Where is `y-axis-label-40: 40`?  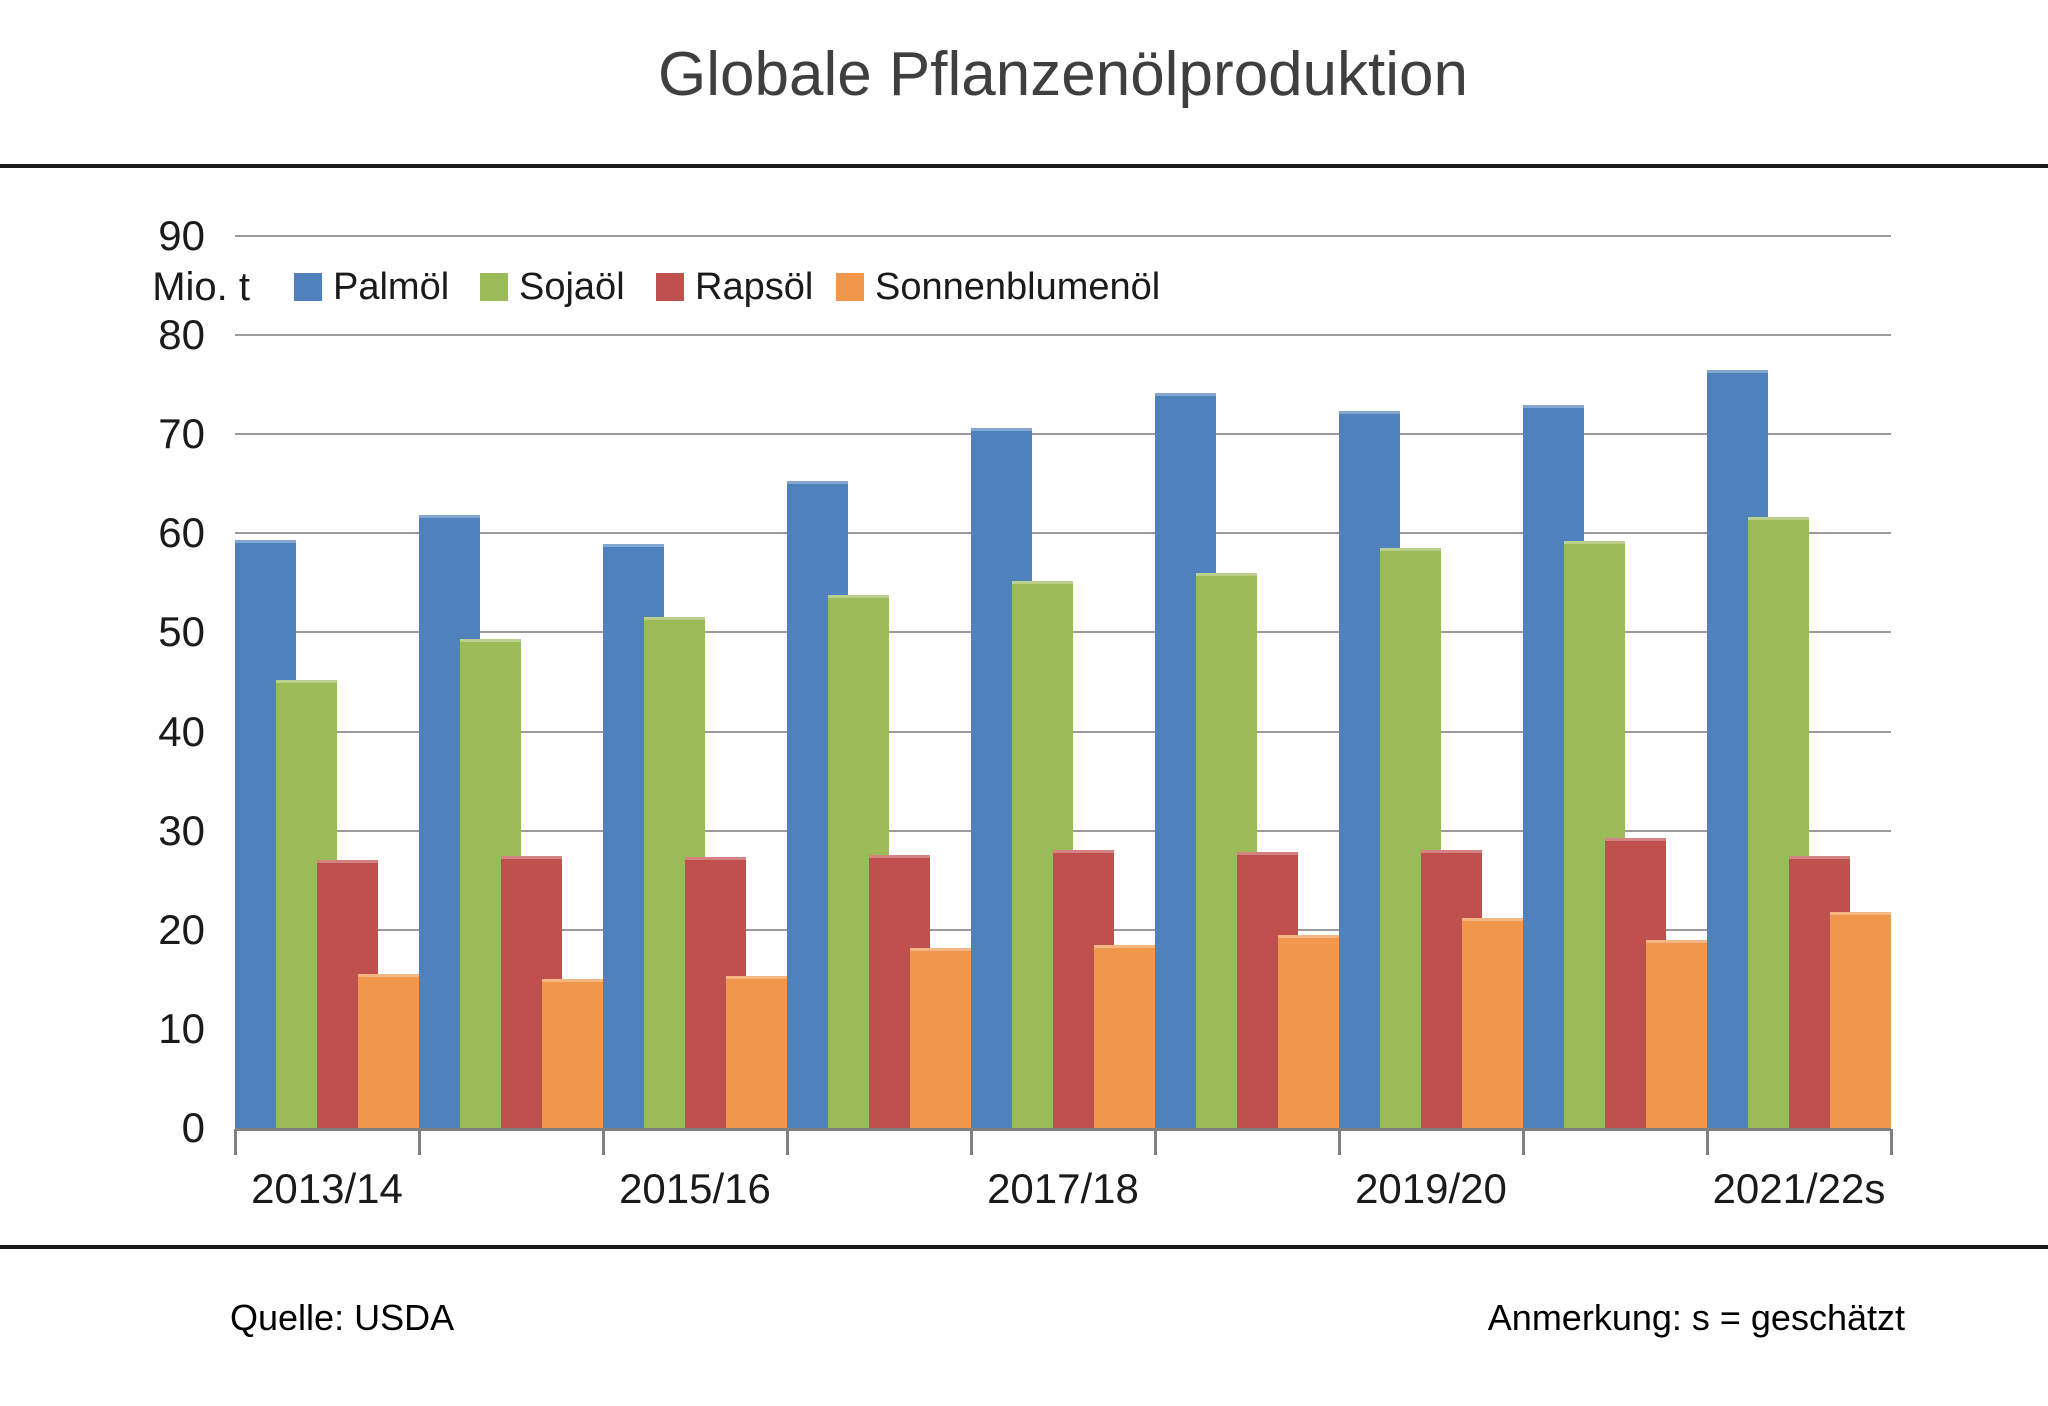
y-axis-label-40: 40 is located at coordinates (181, 731).